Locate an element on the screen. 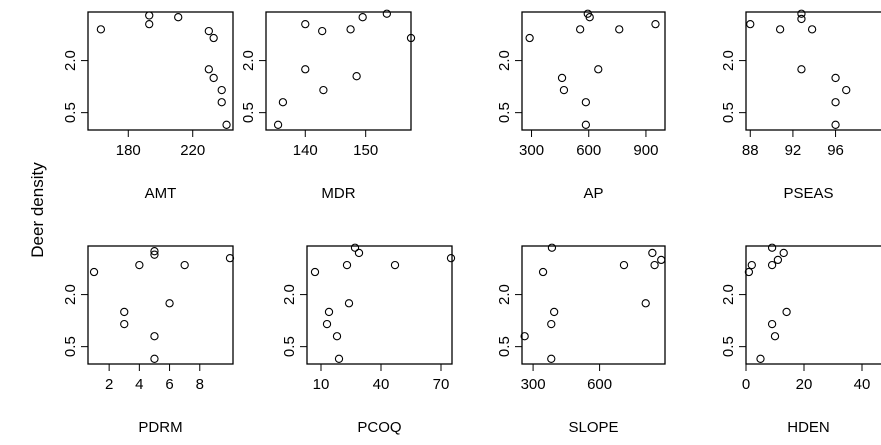  x-axis-label: PCOQ is located at coordinates (379, 427).